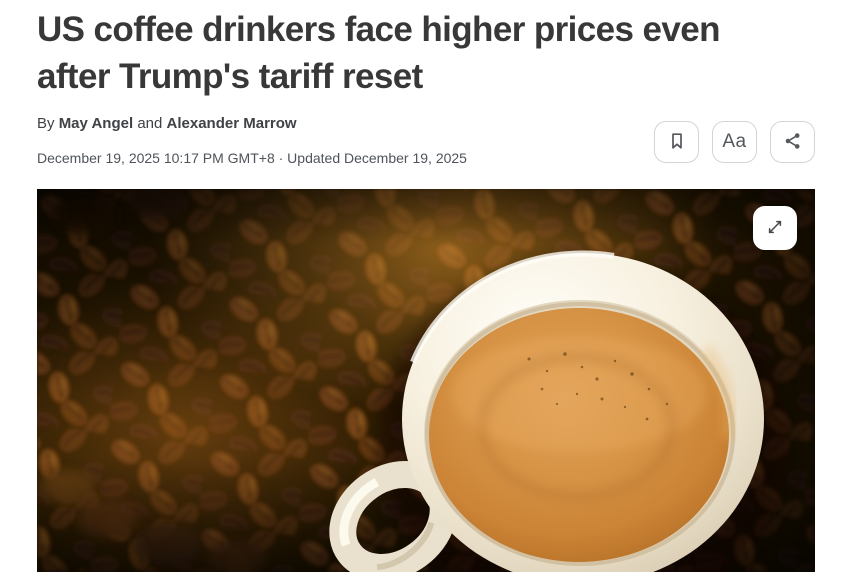  Describe the element at coordinates (46, 123) in the screenshot. I see `byline-prefix: By` at that location.